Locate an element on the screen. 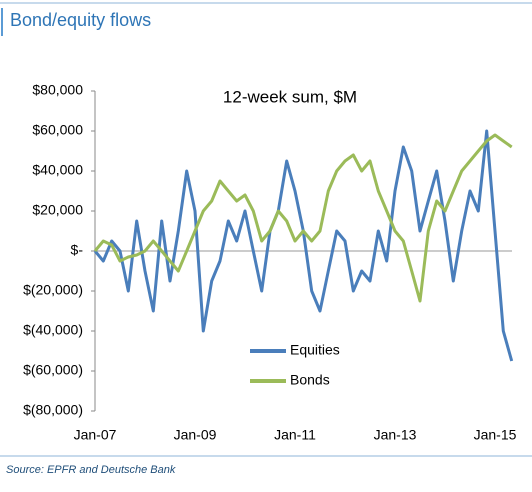 The width and height of the screenshot is (532, 492). y-tick-label: $(40,000) is located at coordinates (53, 330).